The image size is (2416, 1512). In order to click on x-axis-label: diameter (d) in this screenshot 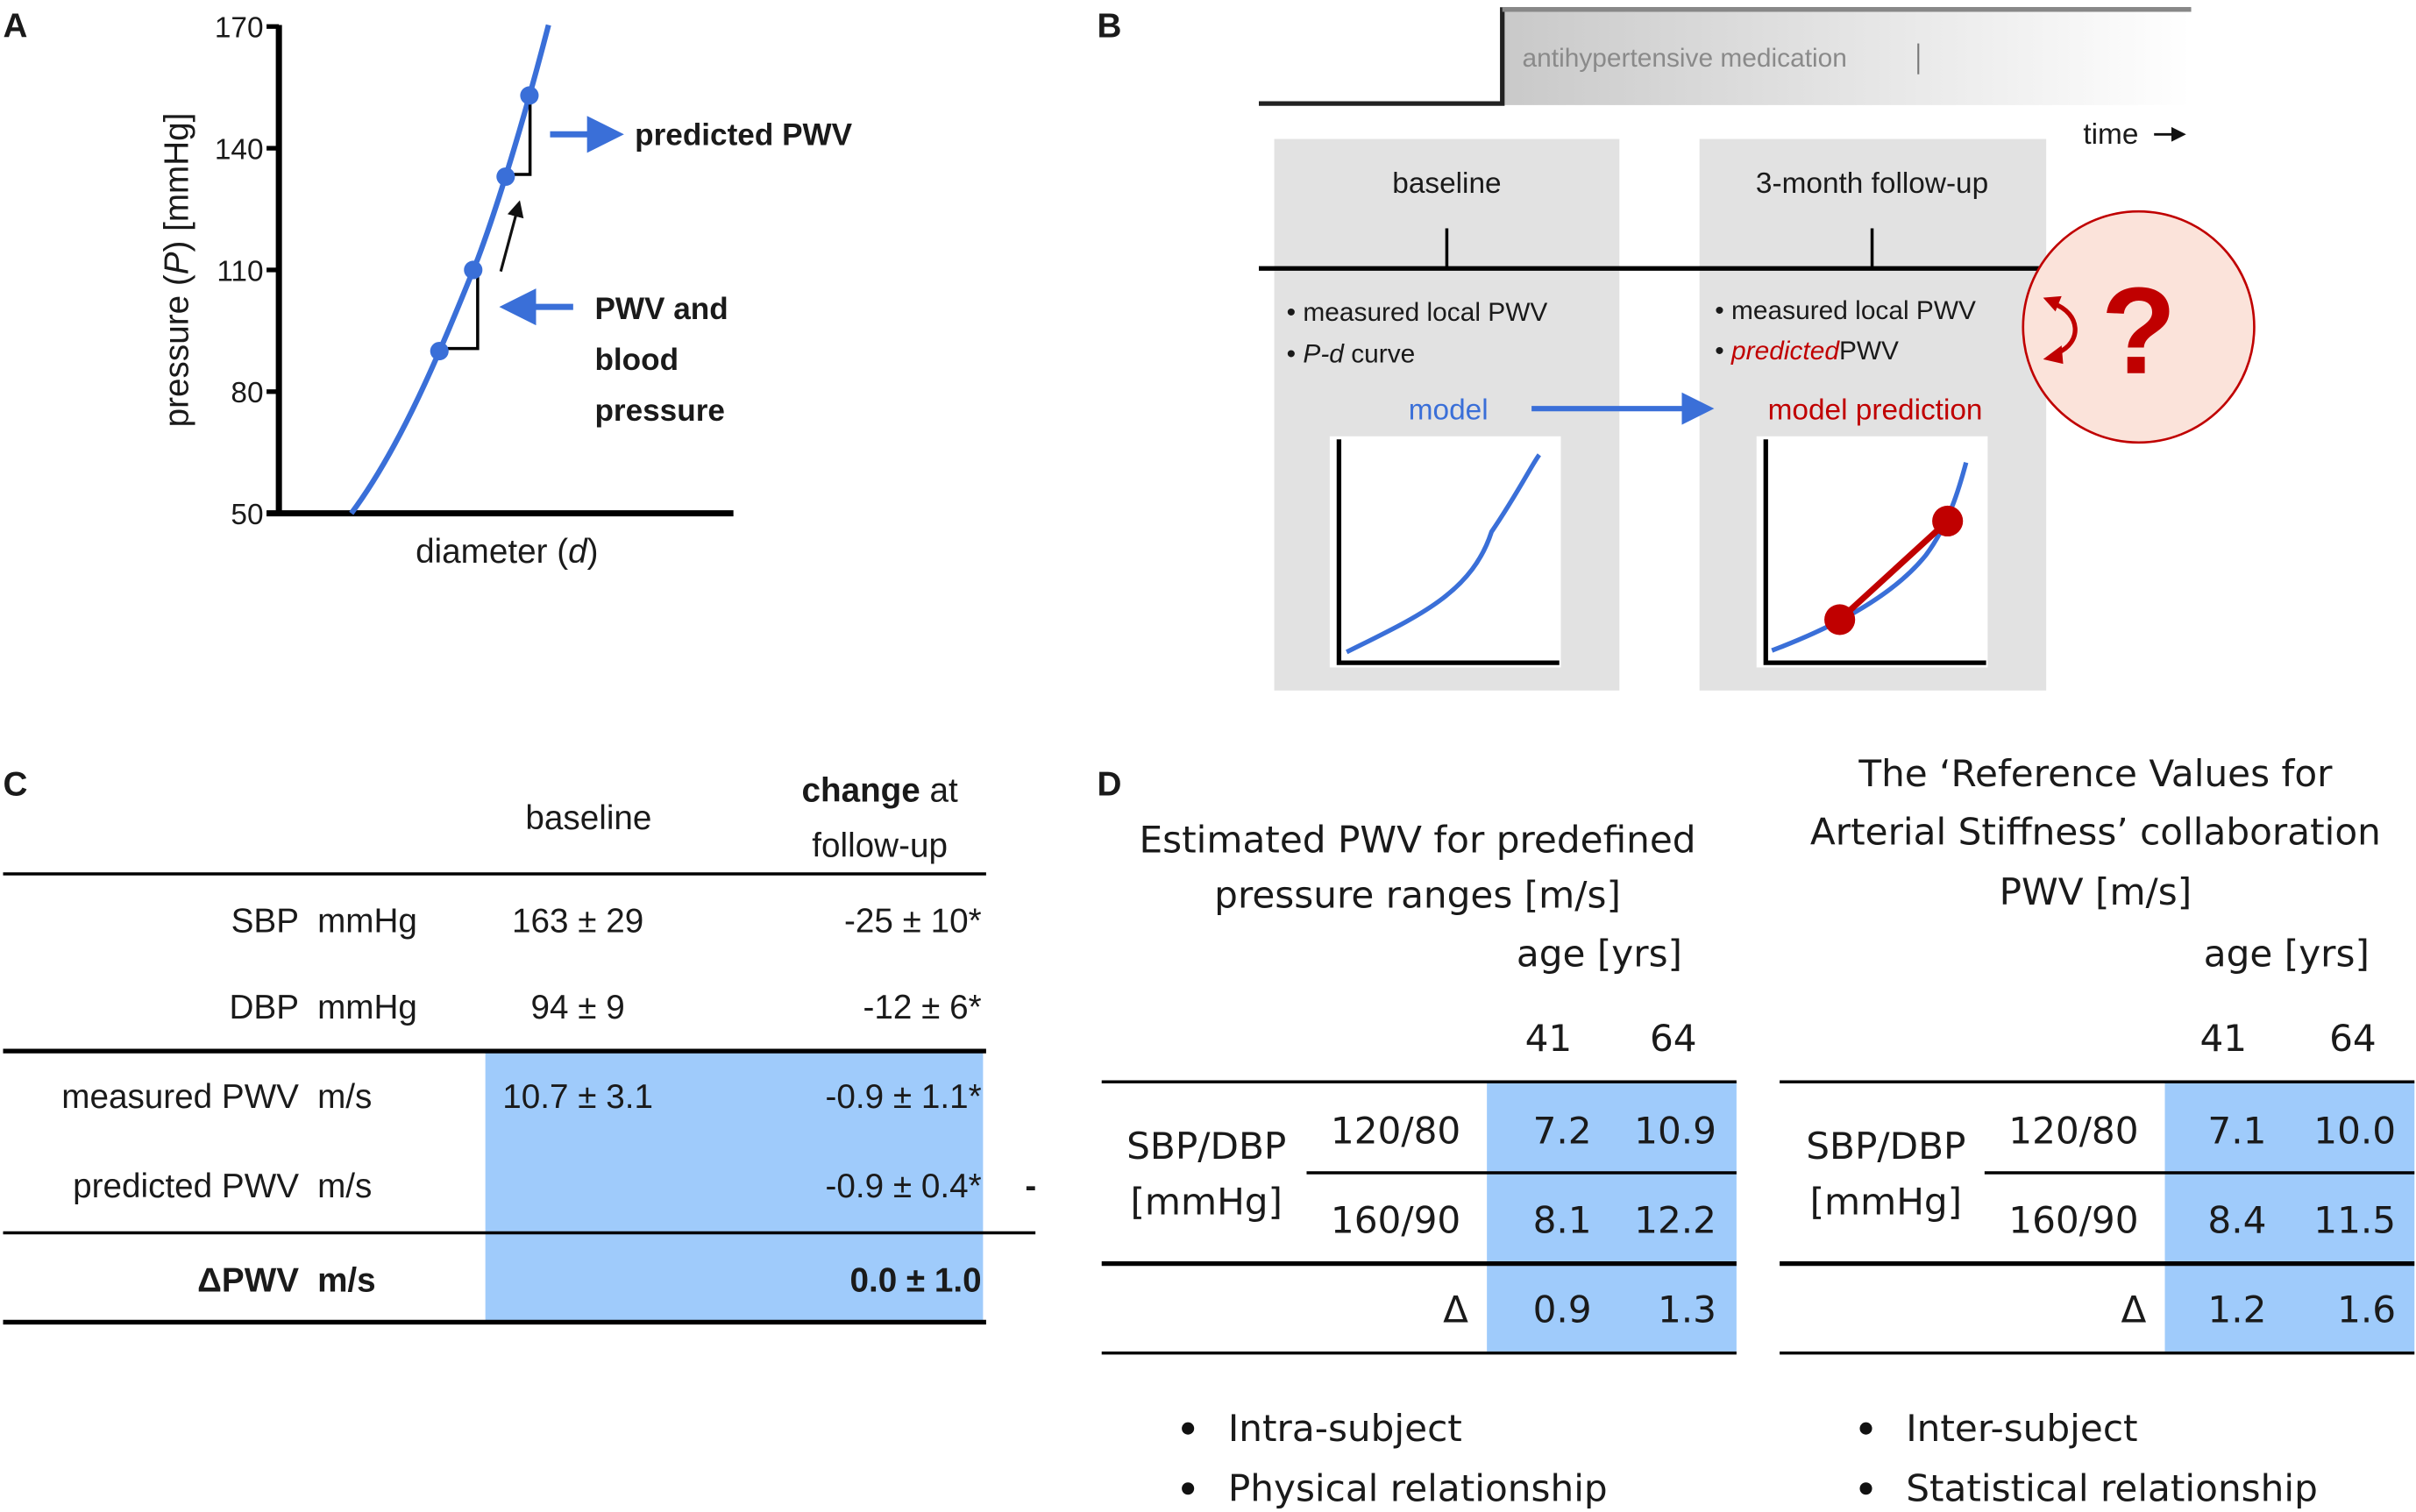, I will do `click(507, 552)`.